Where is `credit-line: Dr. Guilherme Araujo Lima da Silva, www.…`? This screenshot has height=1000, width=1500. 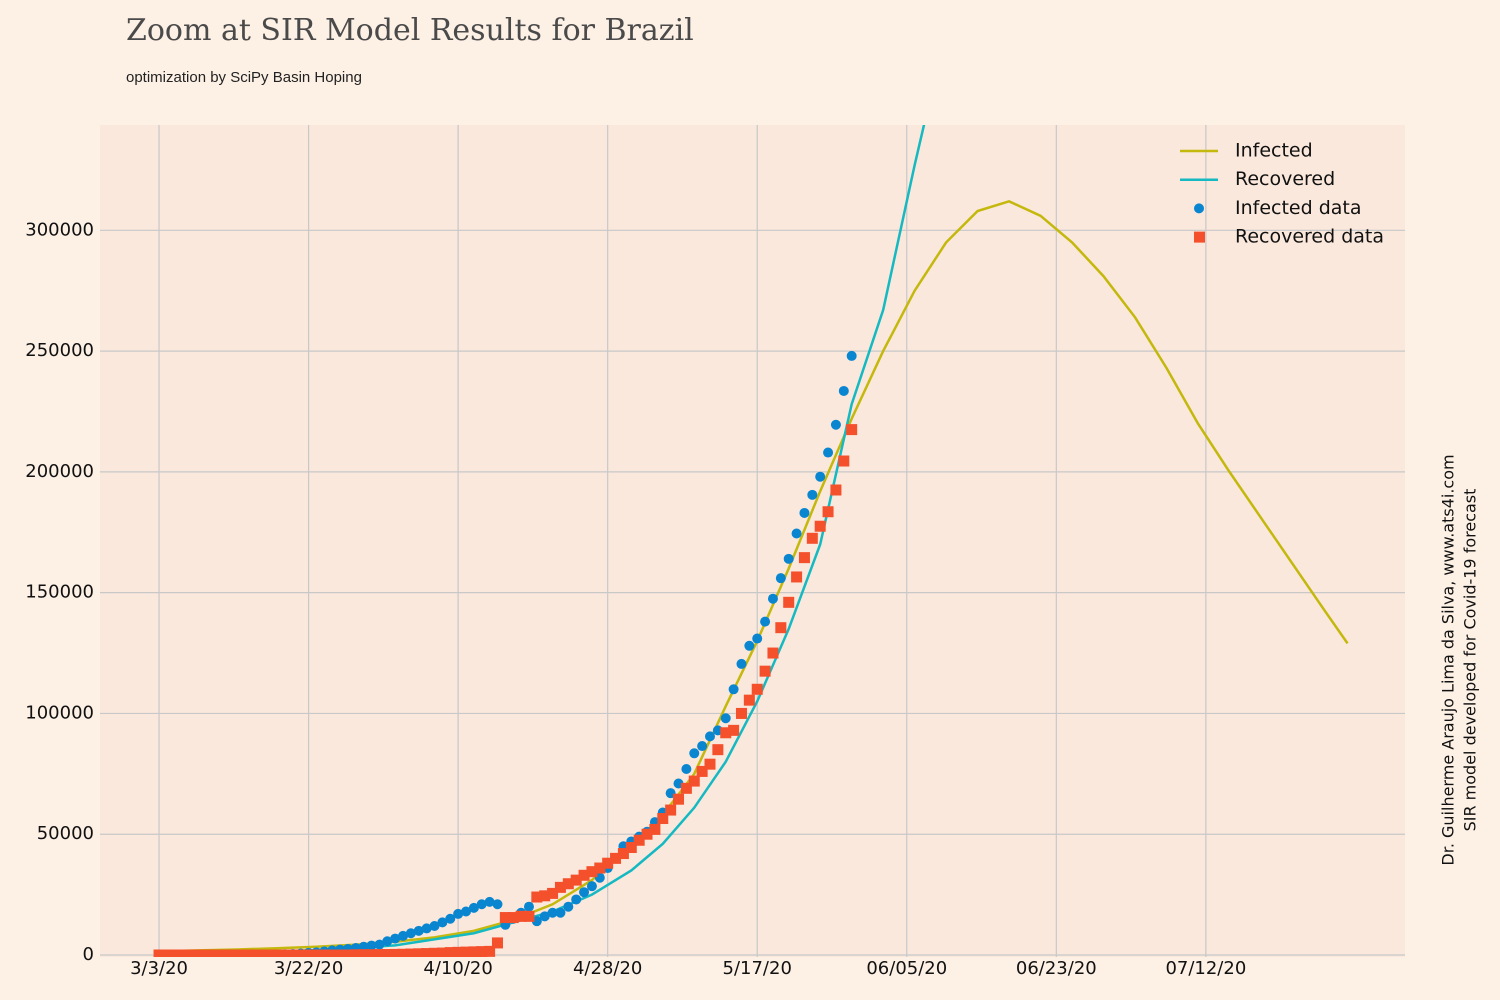 credit-line: Dr. Guilherme Araujo Lima da Silva, www.… is located at coordinates (1448, 659).